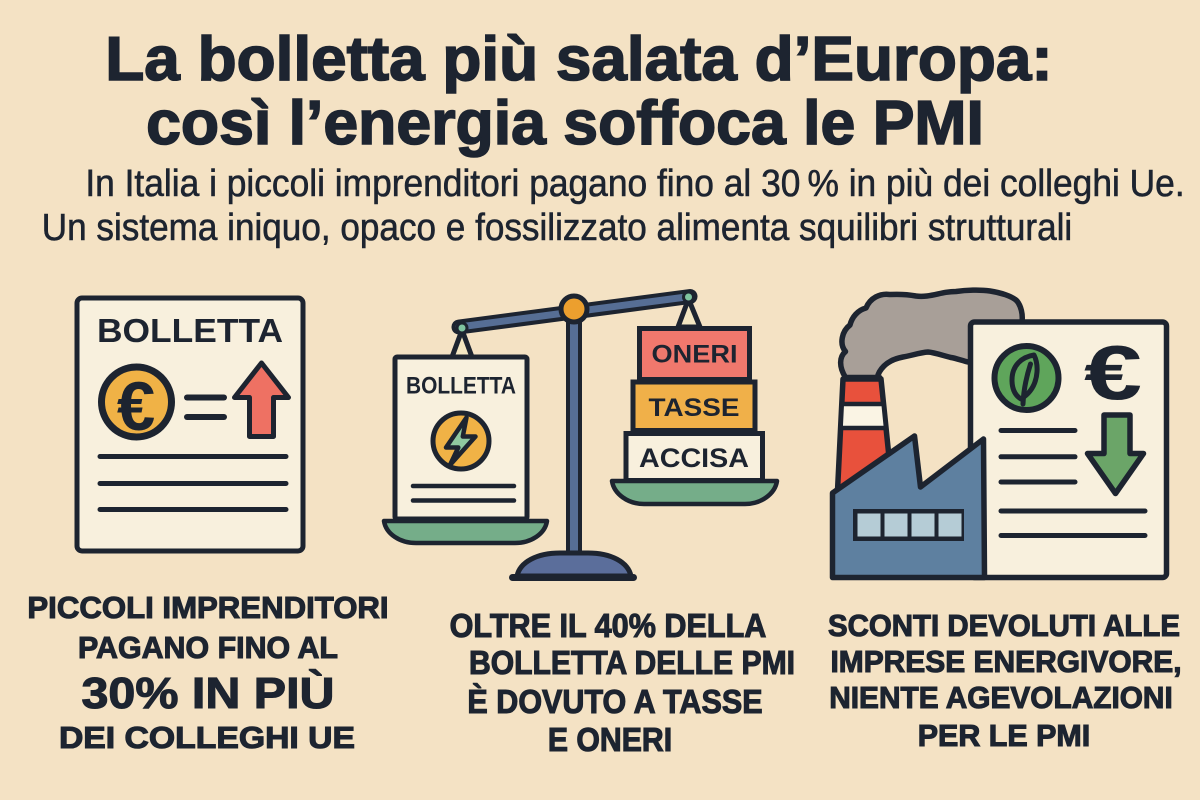 This screenshot has width=1200, height=800. Describe the element at coordinates (694, 458) in the screenshot. I see `svg-text: ACCISA` at that location.